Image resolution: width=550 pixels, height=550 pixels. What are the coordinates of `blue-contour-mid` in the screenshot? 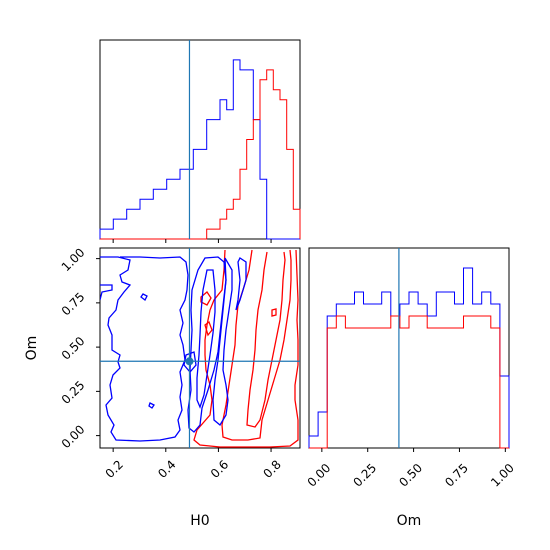 It's located at (207, 344).